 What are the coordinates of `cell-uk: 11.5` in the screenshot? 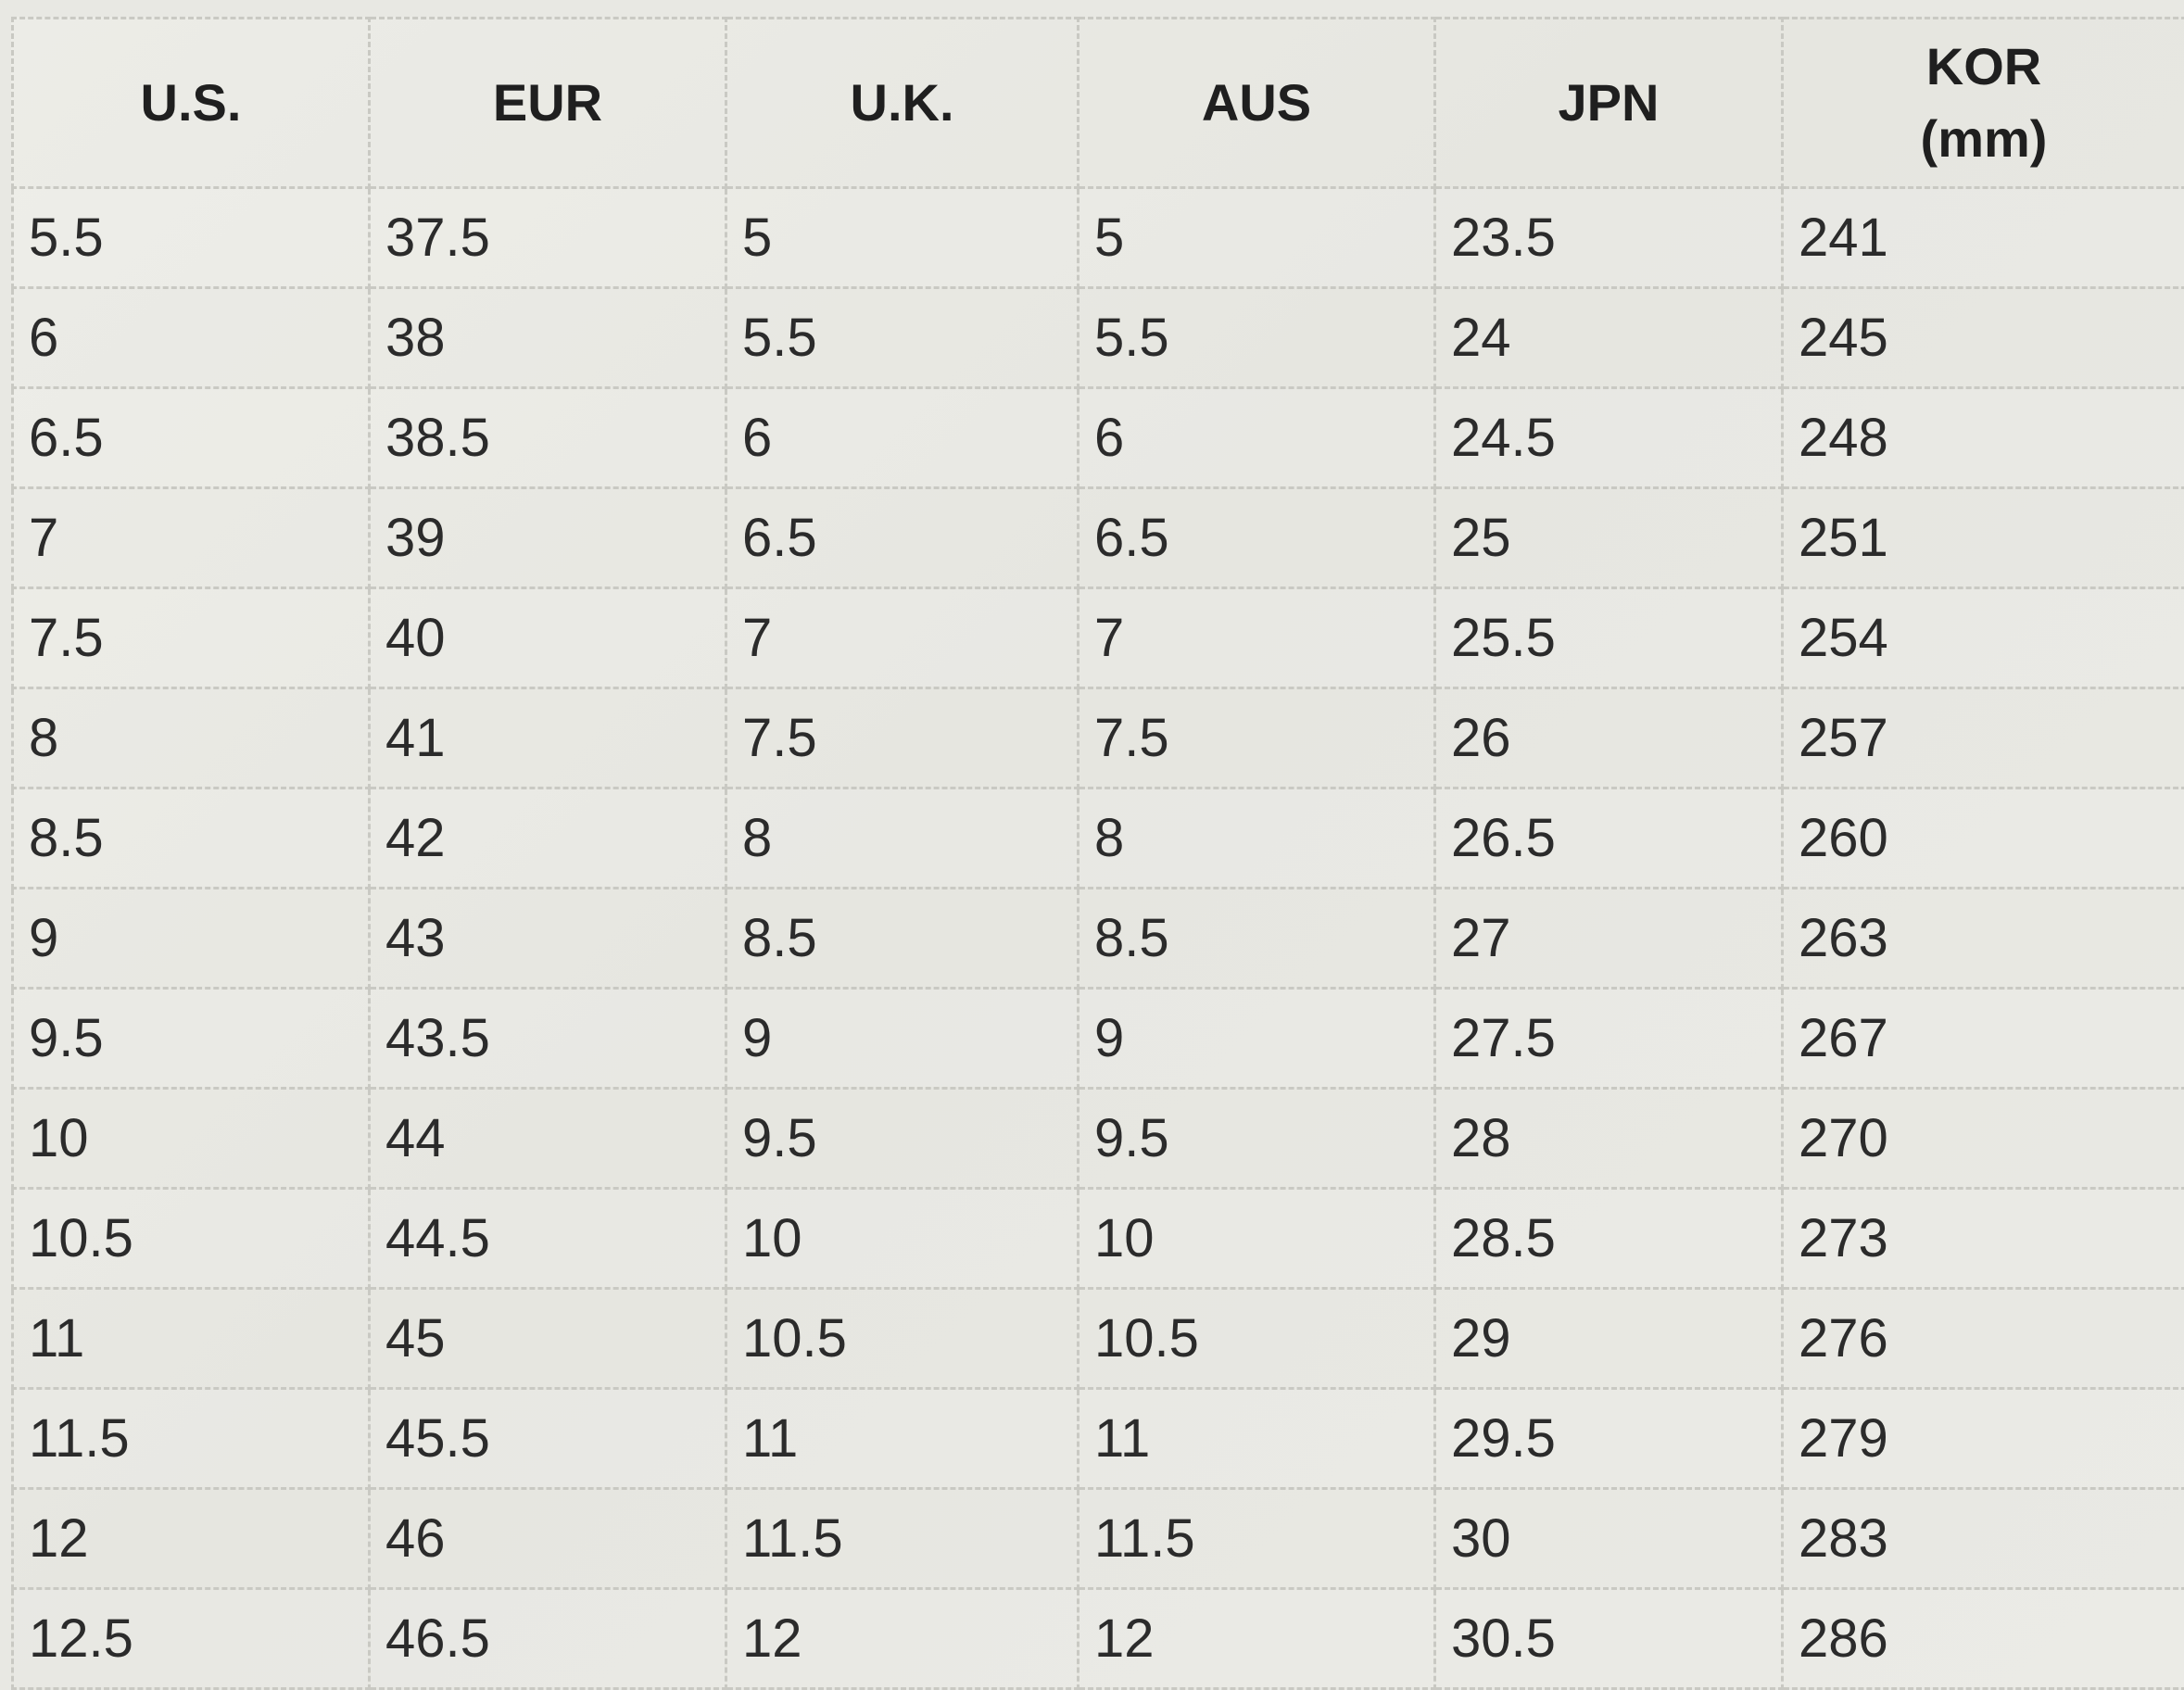 It's located at (902, 1539).